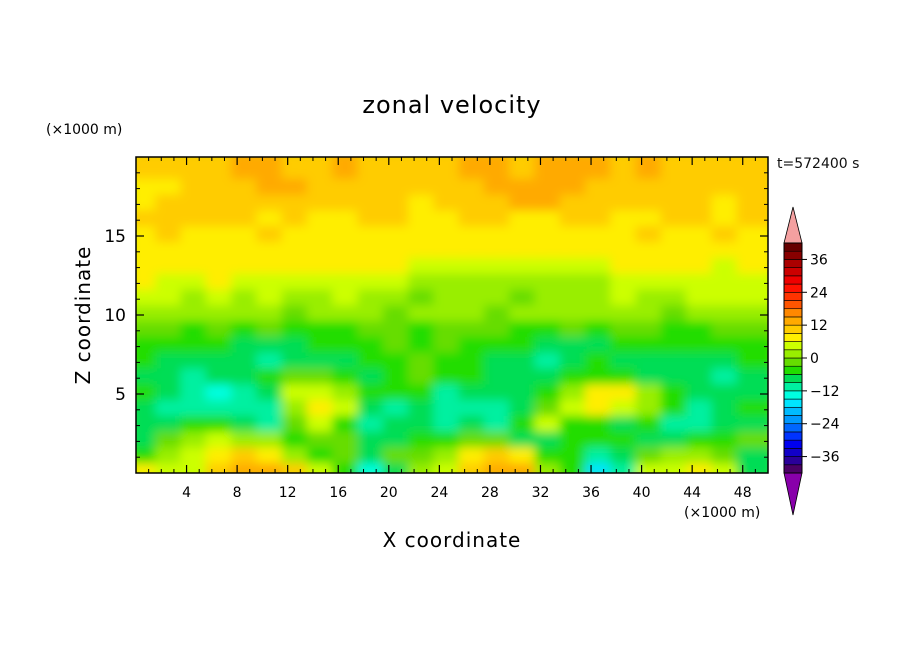 The image size is (904, 654). Describe the element at coordinates (490, 493) in the screenshot. I see `x-tick-label: 28` at that location.